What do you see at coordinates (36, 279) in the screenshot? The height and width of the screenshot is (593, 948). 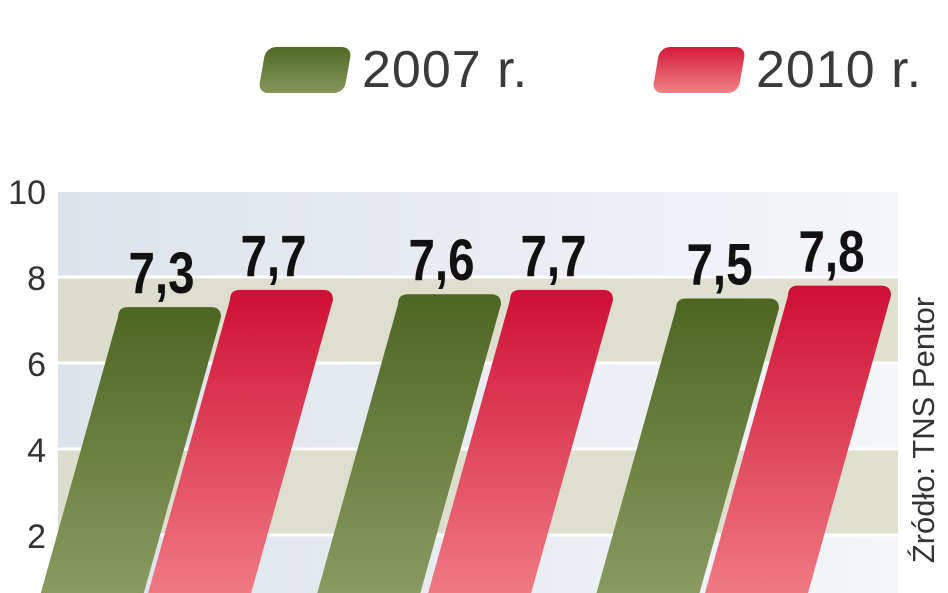 I see `y-tick-label: 8` at bounding box center [36, 279].